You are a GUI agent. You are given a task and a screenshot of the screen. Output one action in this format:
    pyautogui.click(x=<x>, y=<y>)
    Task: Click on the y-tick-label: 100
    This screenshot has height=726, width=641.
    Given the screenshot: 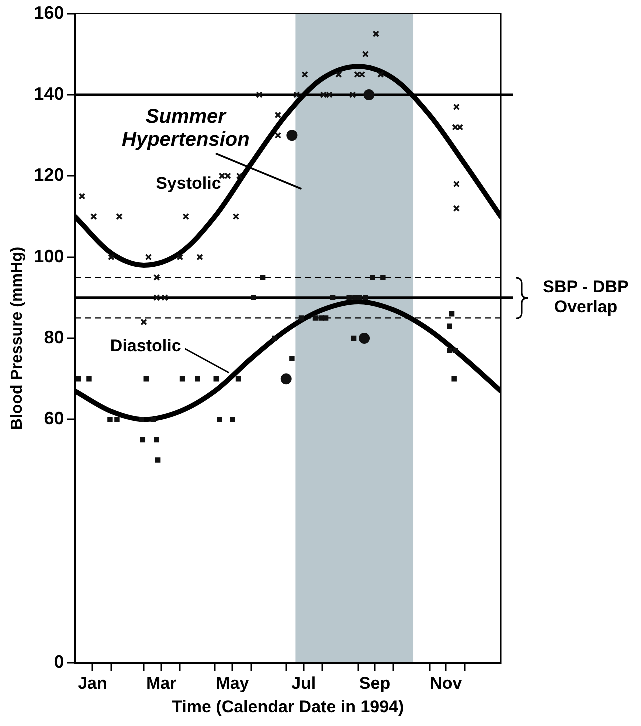 What is the action you would take?
    pyautogui.click(x=49, y=256)
    